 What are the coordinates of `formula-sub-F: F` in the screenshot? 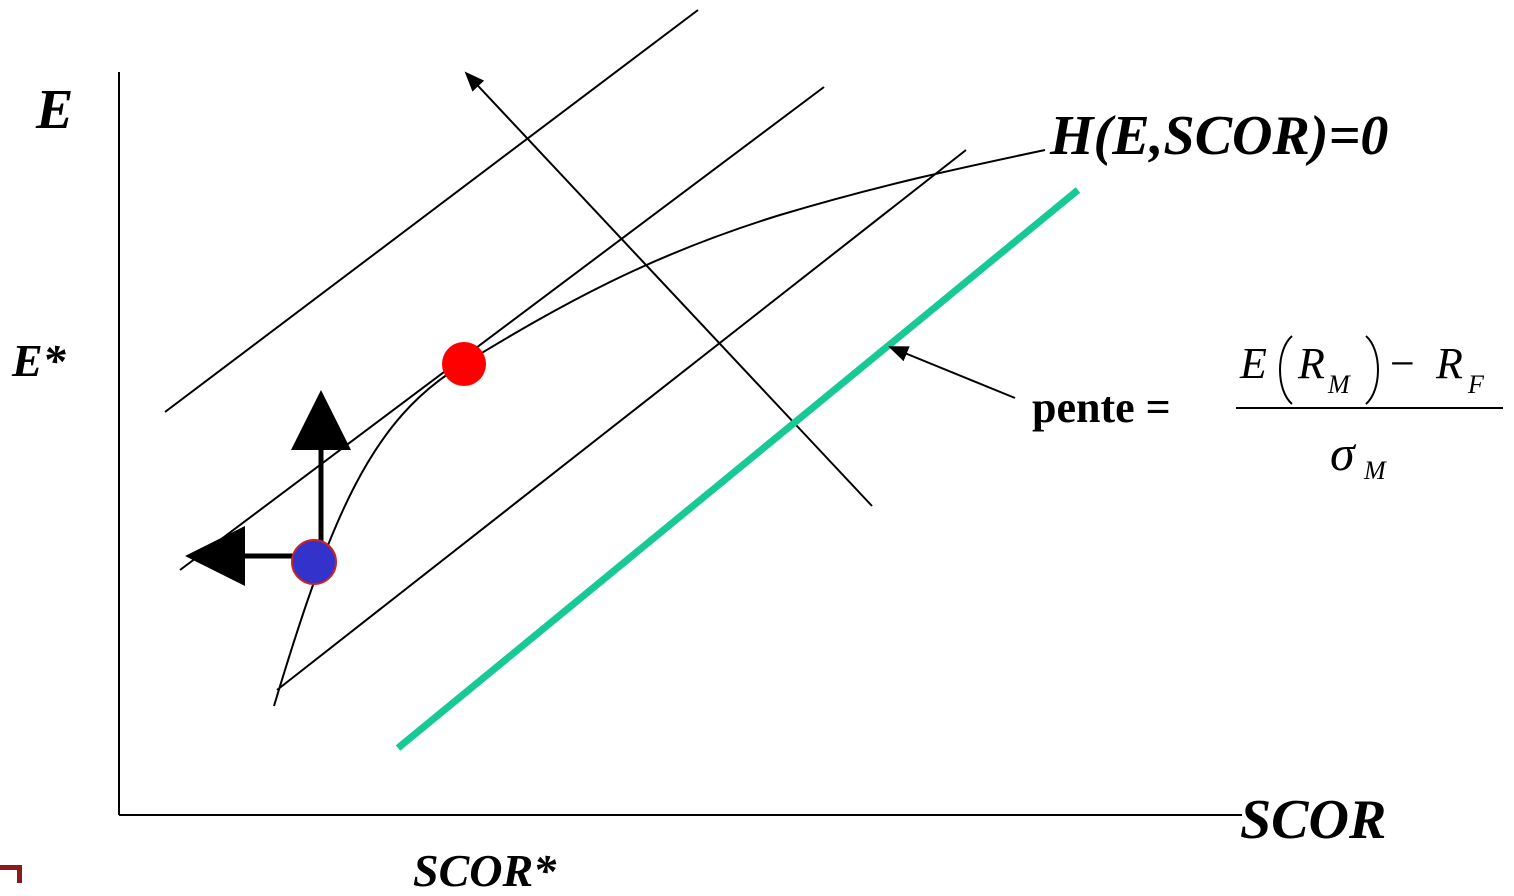 It's located at (1476, 384).